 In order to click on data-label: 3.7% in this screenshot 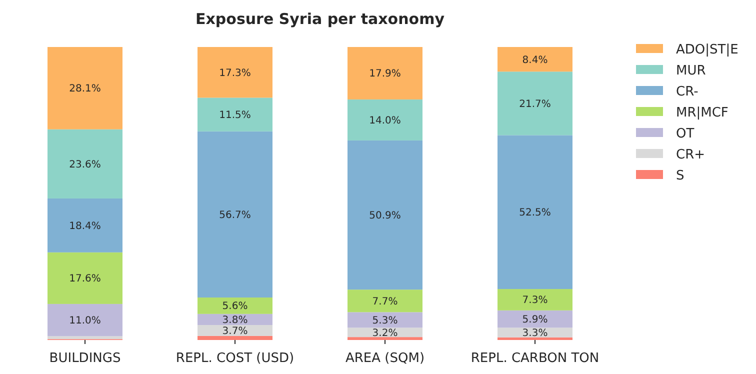, I will do `click(235, 331)`.